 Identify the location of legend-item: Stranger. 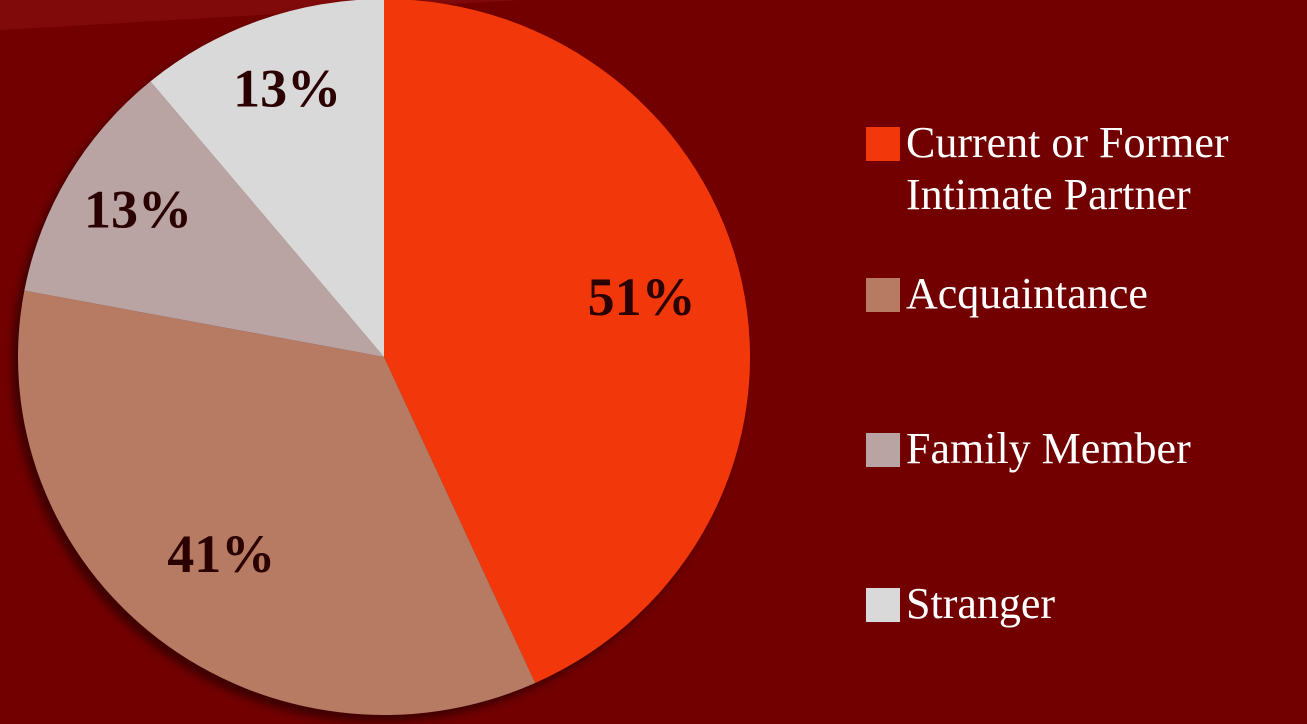
(1076, 604).